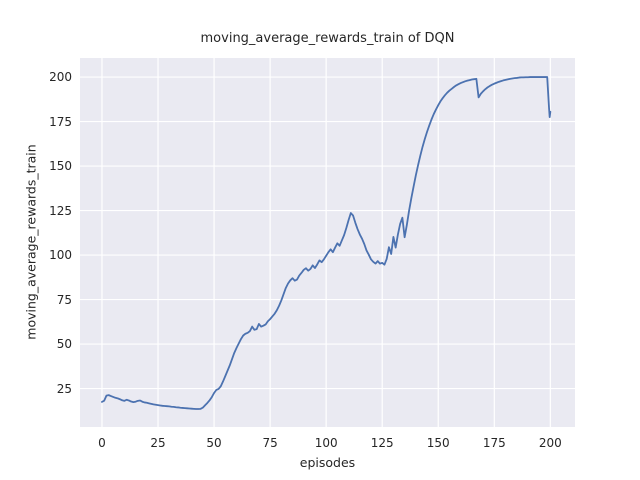 This screenshot has width=640, height=480. What do you see at coordinates (60, 76) in the screenshot?
I see `y-tick-label: 200` at bounding box center [60, 76].